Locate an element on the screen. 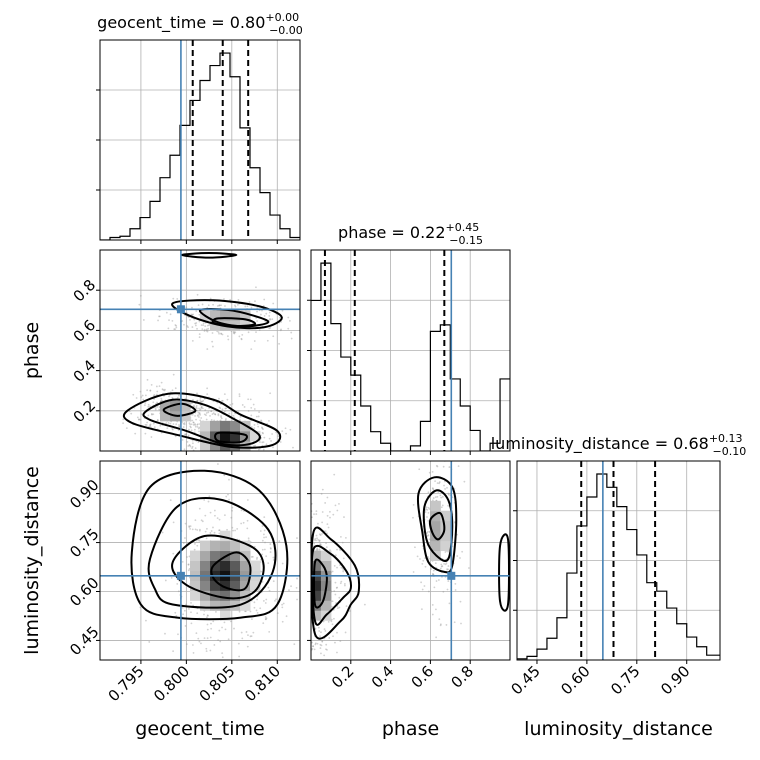  y-tick-label: 0.8 is located at coordinates (85, 291).